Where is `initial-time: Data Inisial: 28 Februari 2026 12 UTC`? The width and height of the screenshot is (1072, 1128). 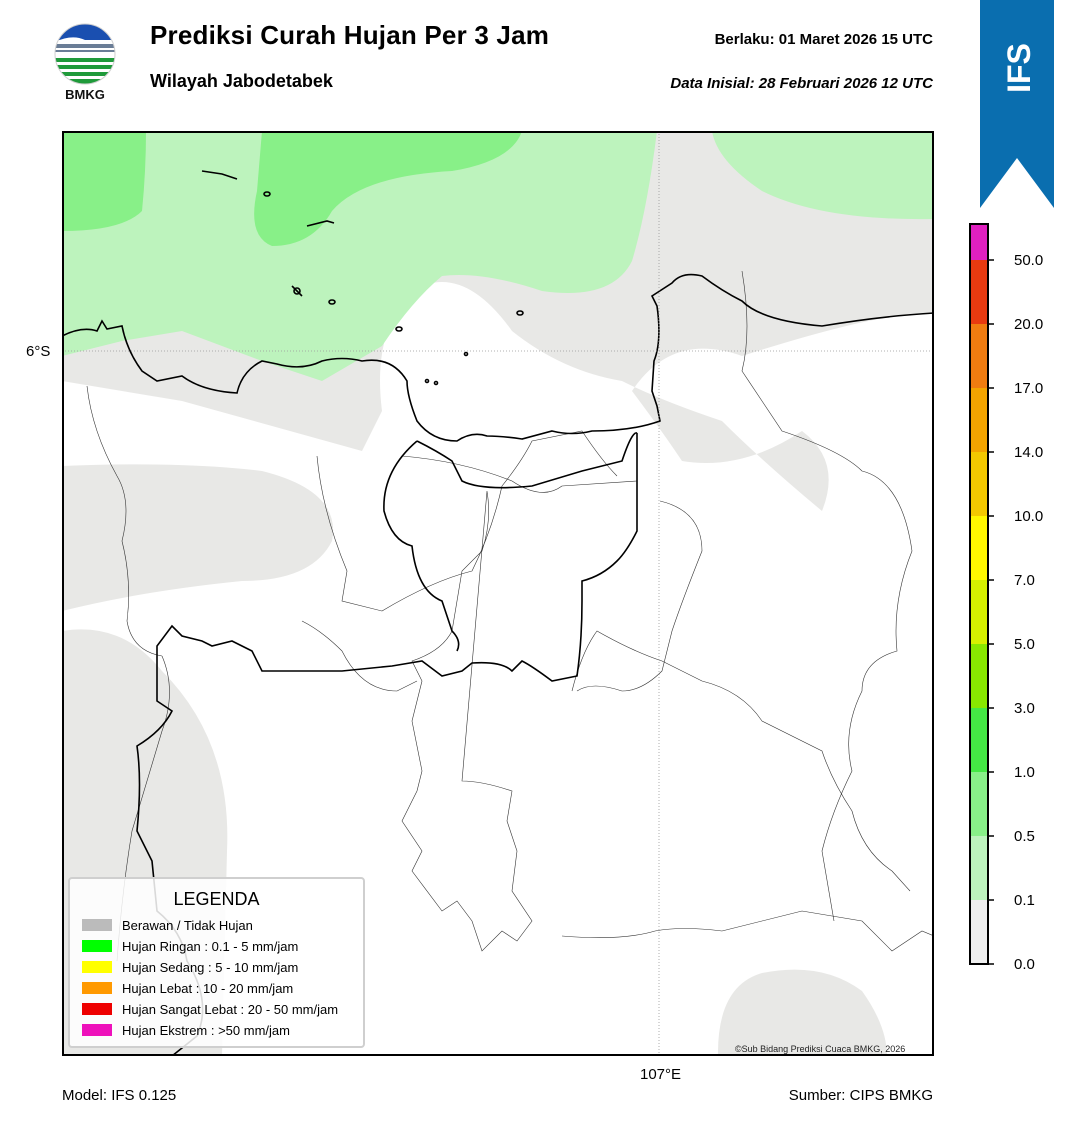
initial-time: Data Inisial: 28 Februari 2026 12 UTC is located at coordinates (801, 83).